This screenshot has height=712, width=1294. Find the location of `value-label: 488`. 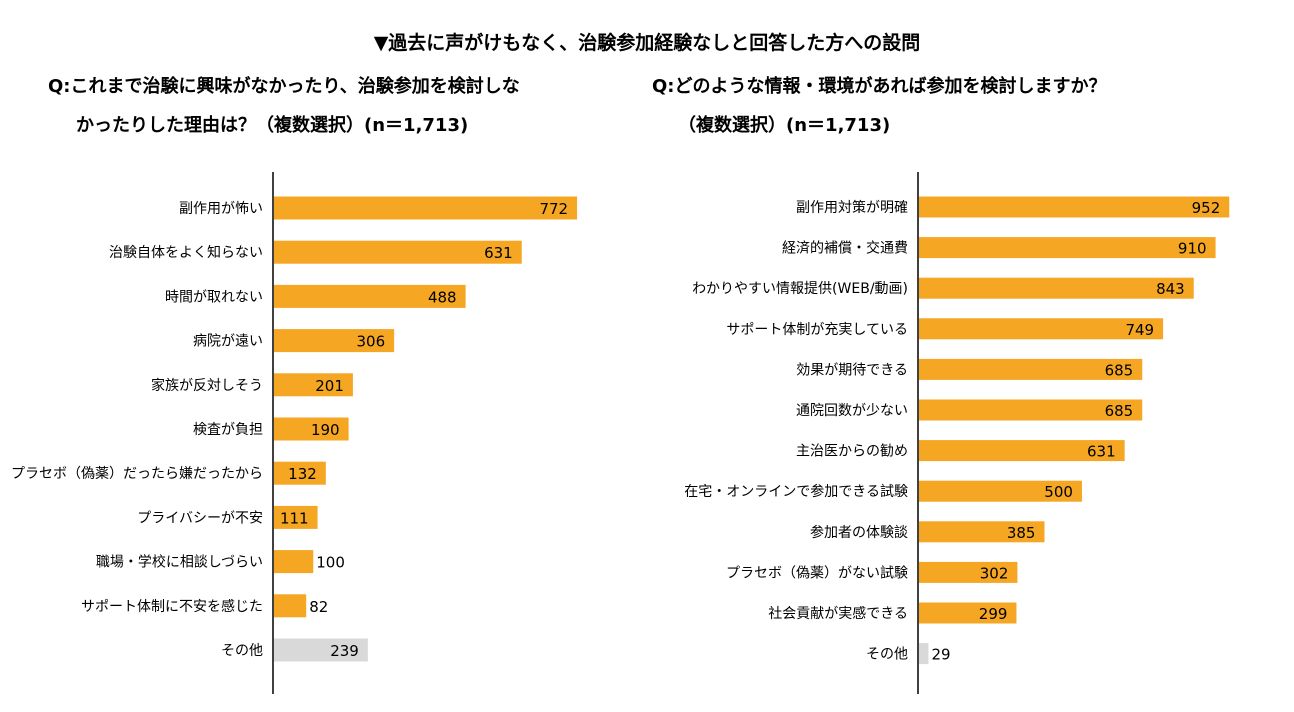

value-label: 488 is located at coordinates (442, 297).